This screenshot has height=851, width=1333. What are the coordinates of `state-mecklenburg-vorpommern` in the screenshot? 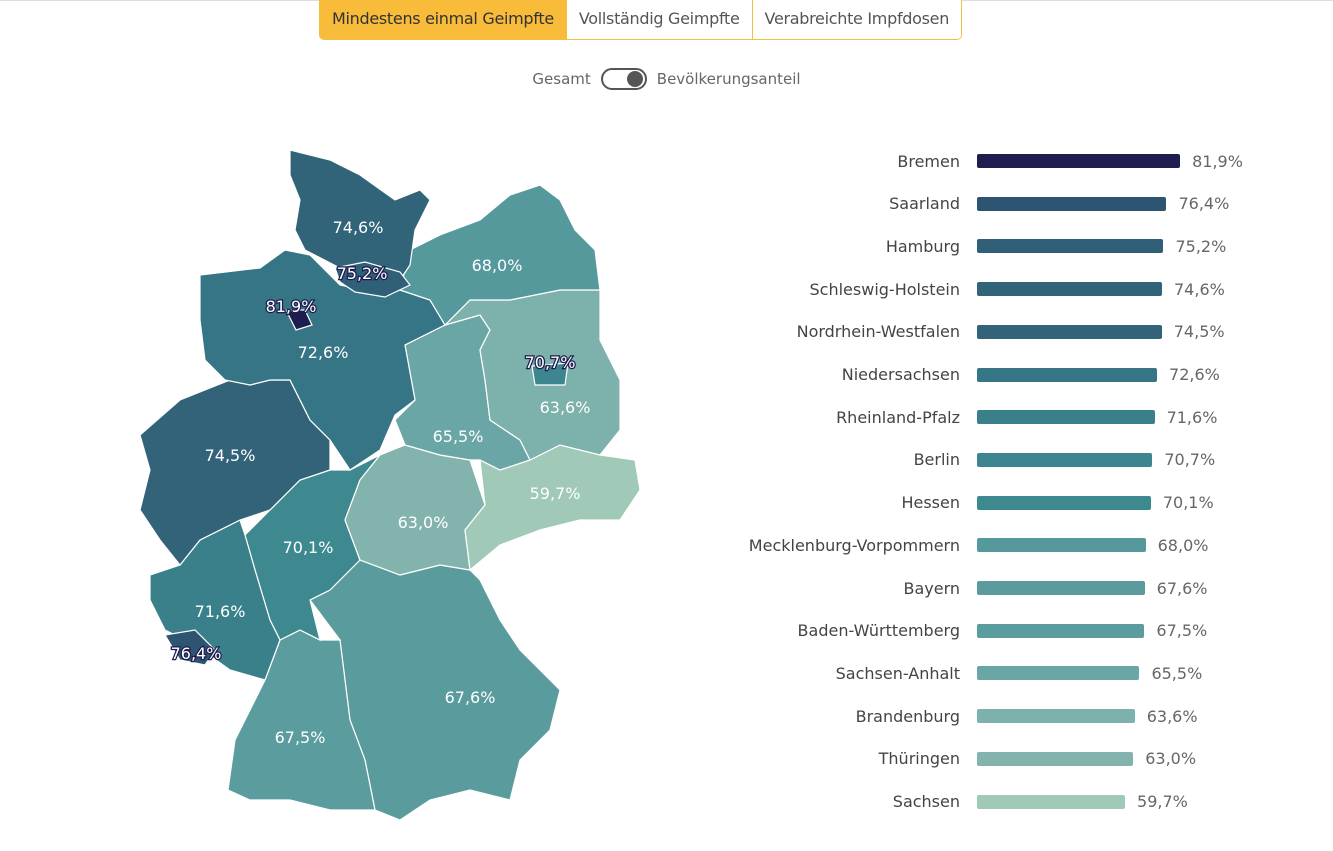 It's located at (500, 255).